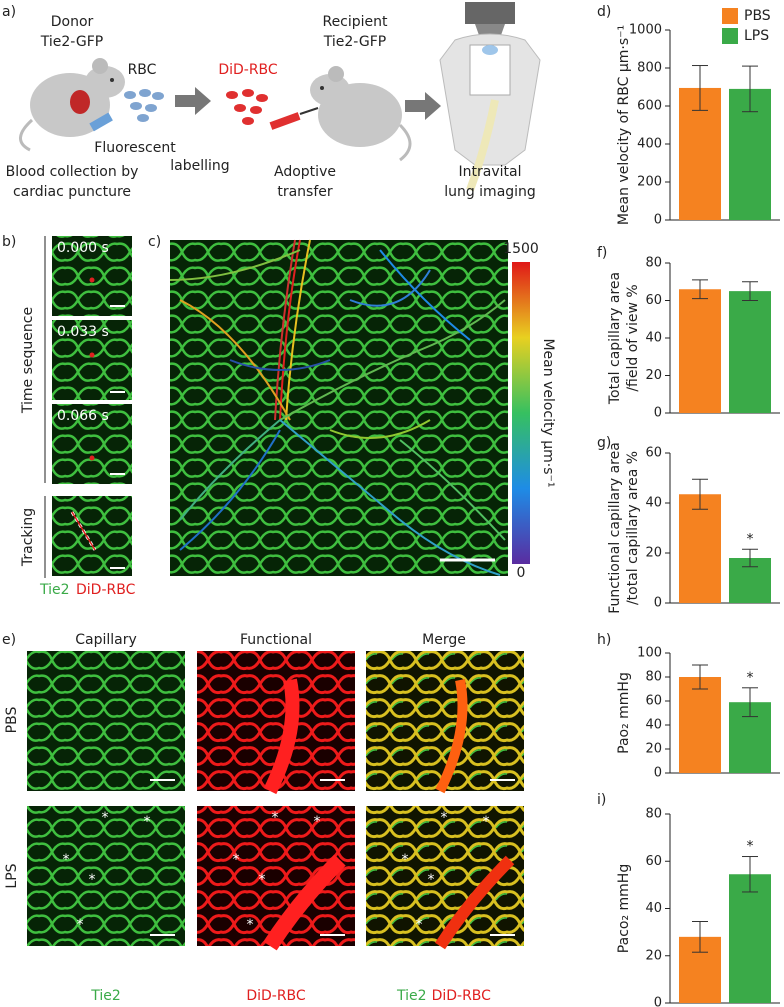 This screenshot has height=1007, width=784. What do you see at coordinates (290, 996) in the screenshot?
I see `stain-row: Tie2 DiD-RBC Tie2 DiD-RBC` at bounding box center [290, 996].